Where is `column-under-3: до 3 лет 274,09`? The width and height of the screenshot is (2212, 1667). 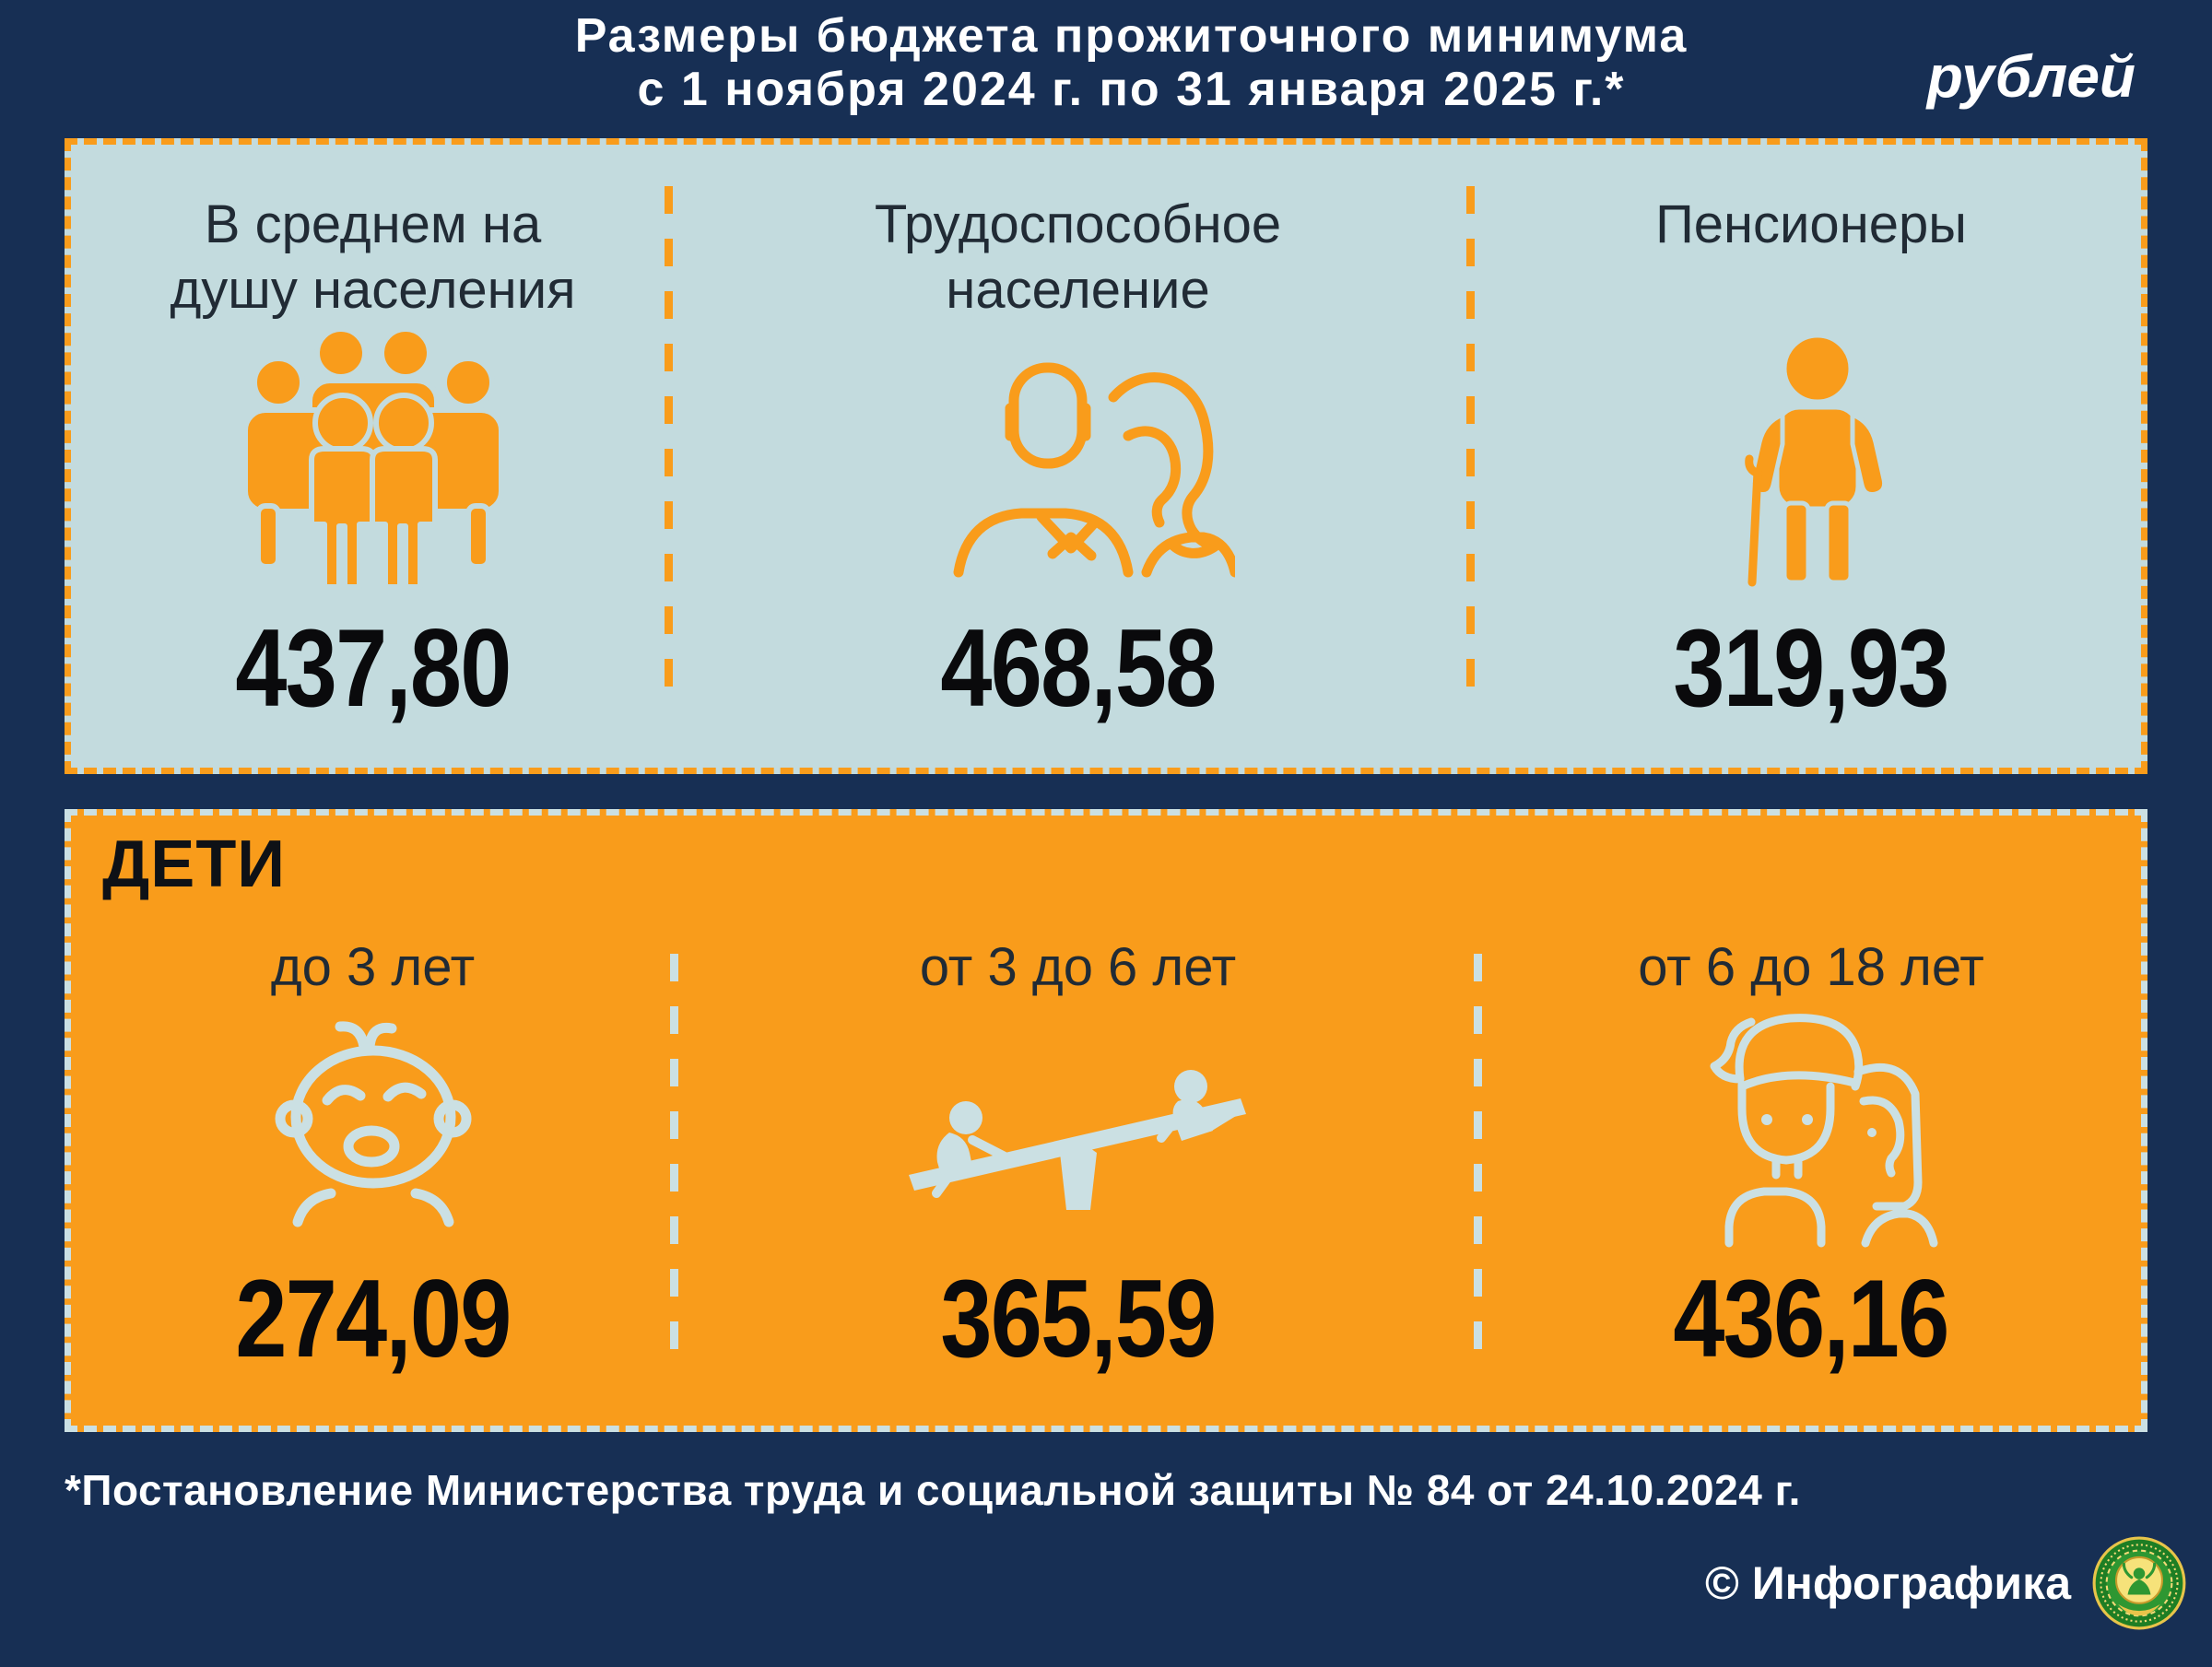 column-under-3: до 3 лет 274,09 is located at coordinates (373, 1154).